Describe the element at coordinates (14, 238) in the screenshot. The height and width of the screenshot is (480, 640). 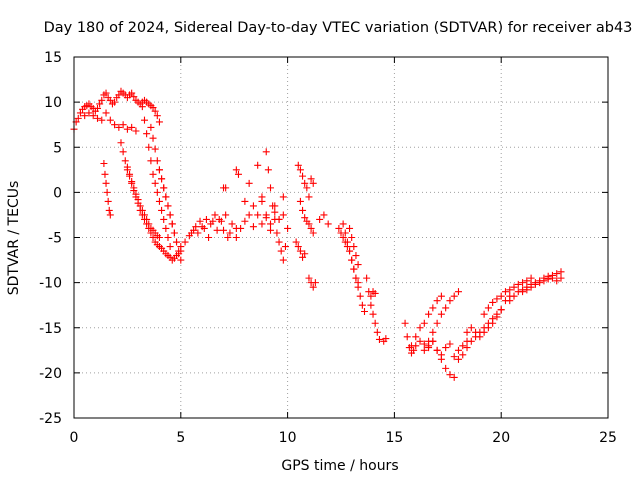
I see `y-axis-label: SDTVAR / TECUs` at that location.